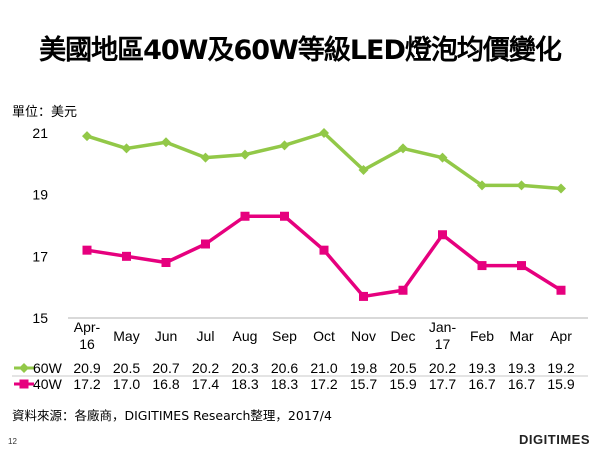  I want to click on data-table-cell: 17.7, so click(442, 384).